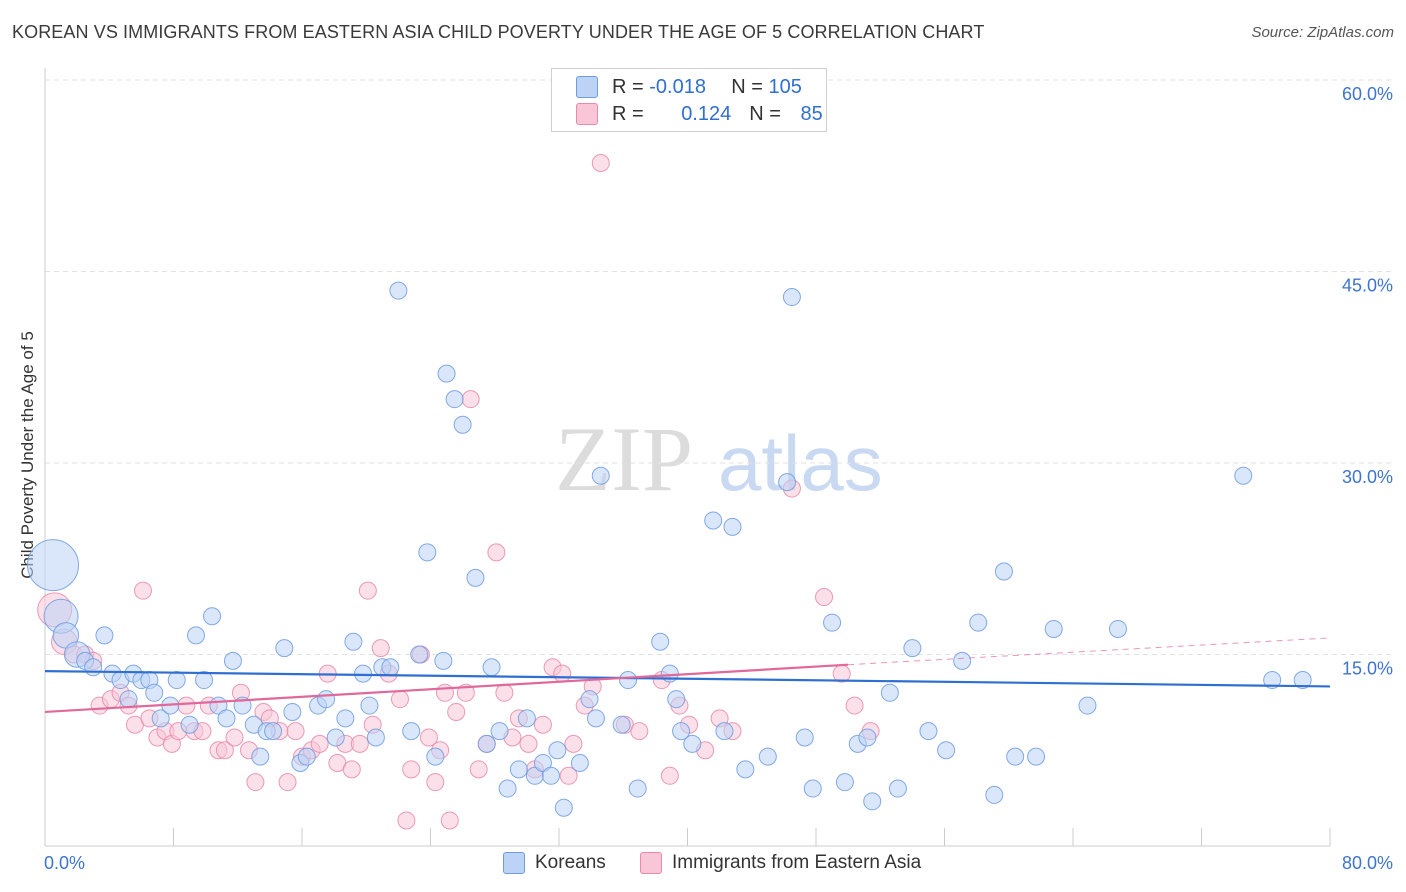  I want to click on immigrants-n-value: 85, so click(811, 113).